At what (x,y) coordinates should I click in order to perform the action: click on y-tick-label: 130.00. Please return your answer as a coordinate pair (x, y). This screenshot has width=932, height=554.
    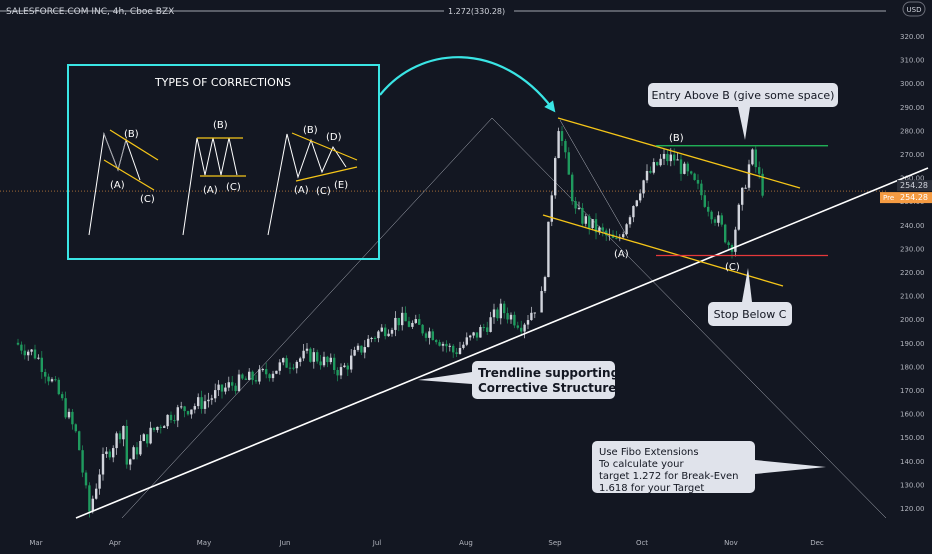
    Looking at the image, I should click on (912, 485).